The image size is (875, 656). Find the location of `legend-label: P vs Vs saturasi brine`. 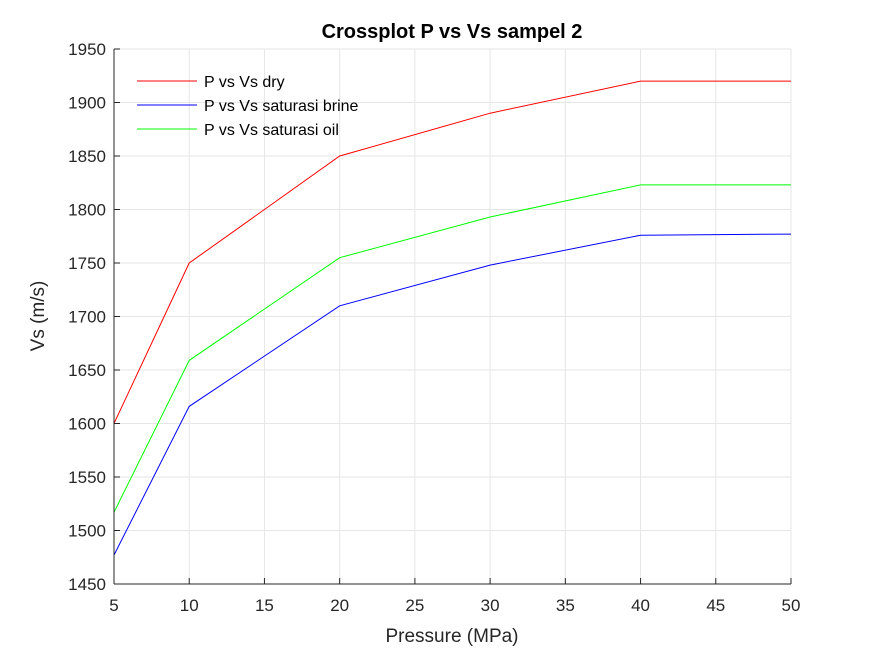

legend-label: P vs Vs saturasi brine is located at coordinates (281, 106).